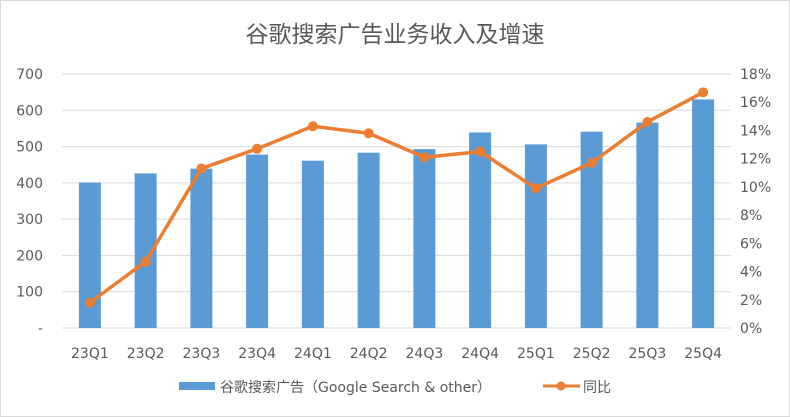 This screenshot has height=417, width=790. Describe the element at coordinates (201, 168) in the screenshot. I see `yoy-point-23Q3` at that location.